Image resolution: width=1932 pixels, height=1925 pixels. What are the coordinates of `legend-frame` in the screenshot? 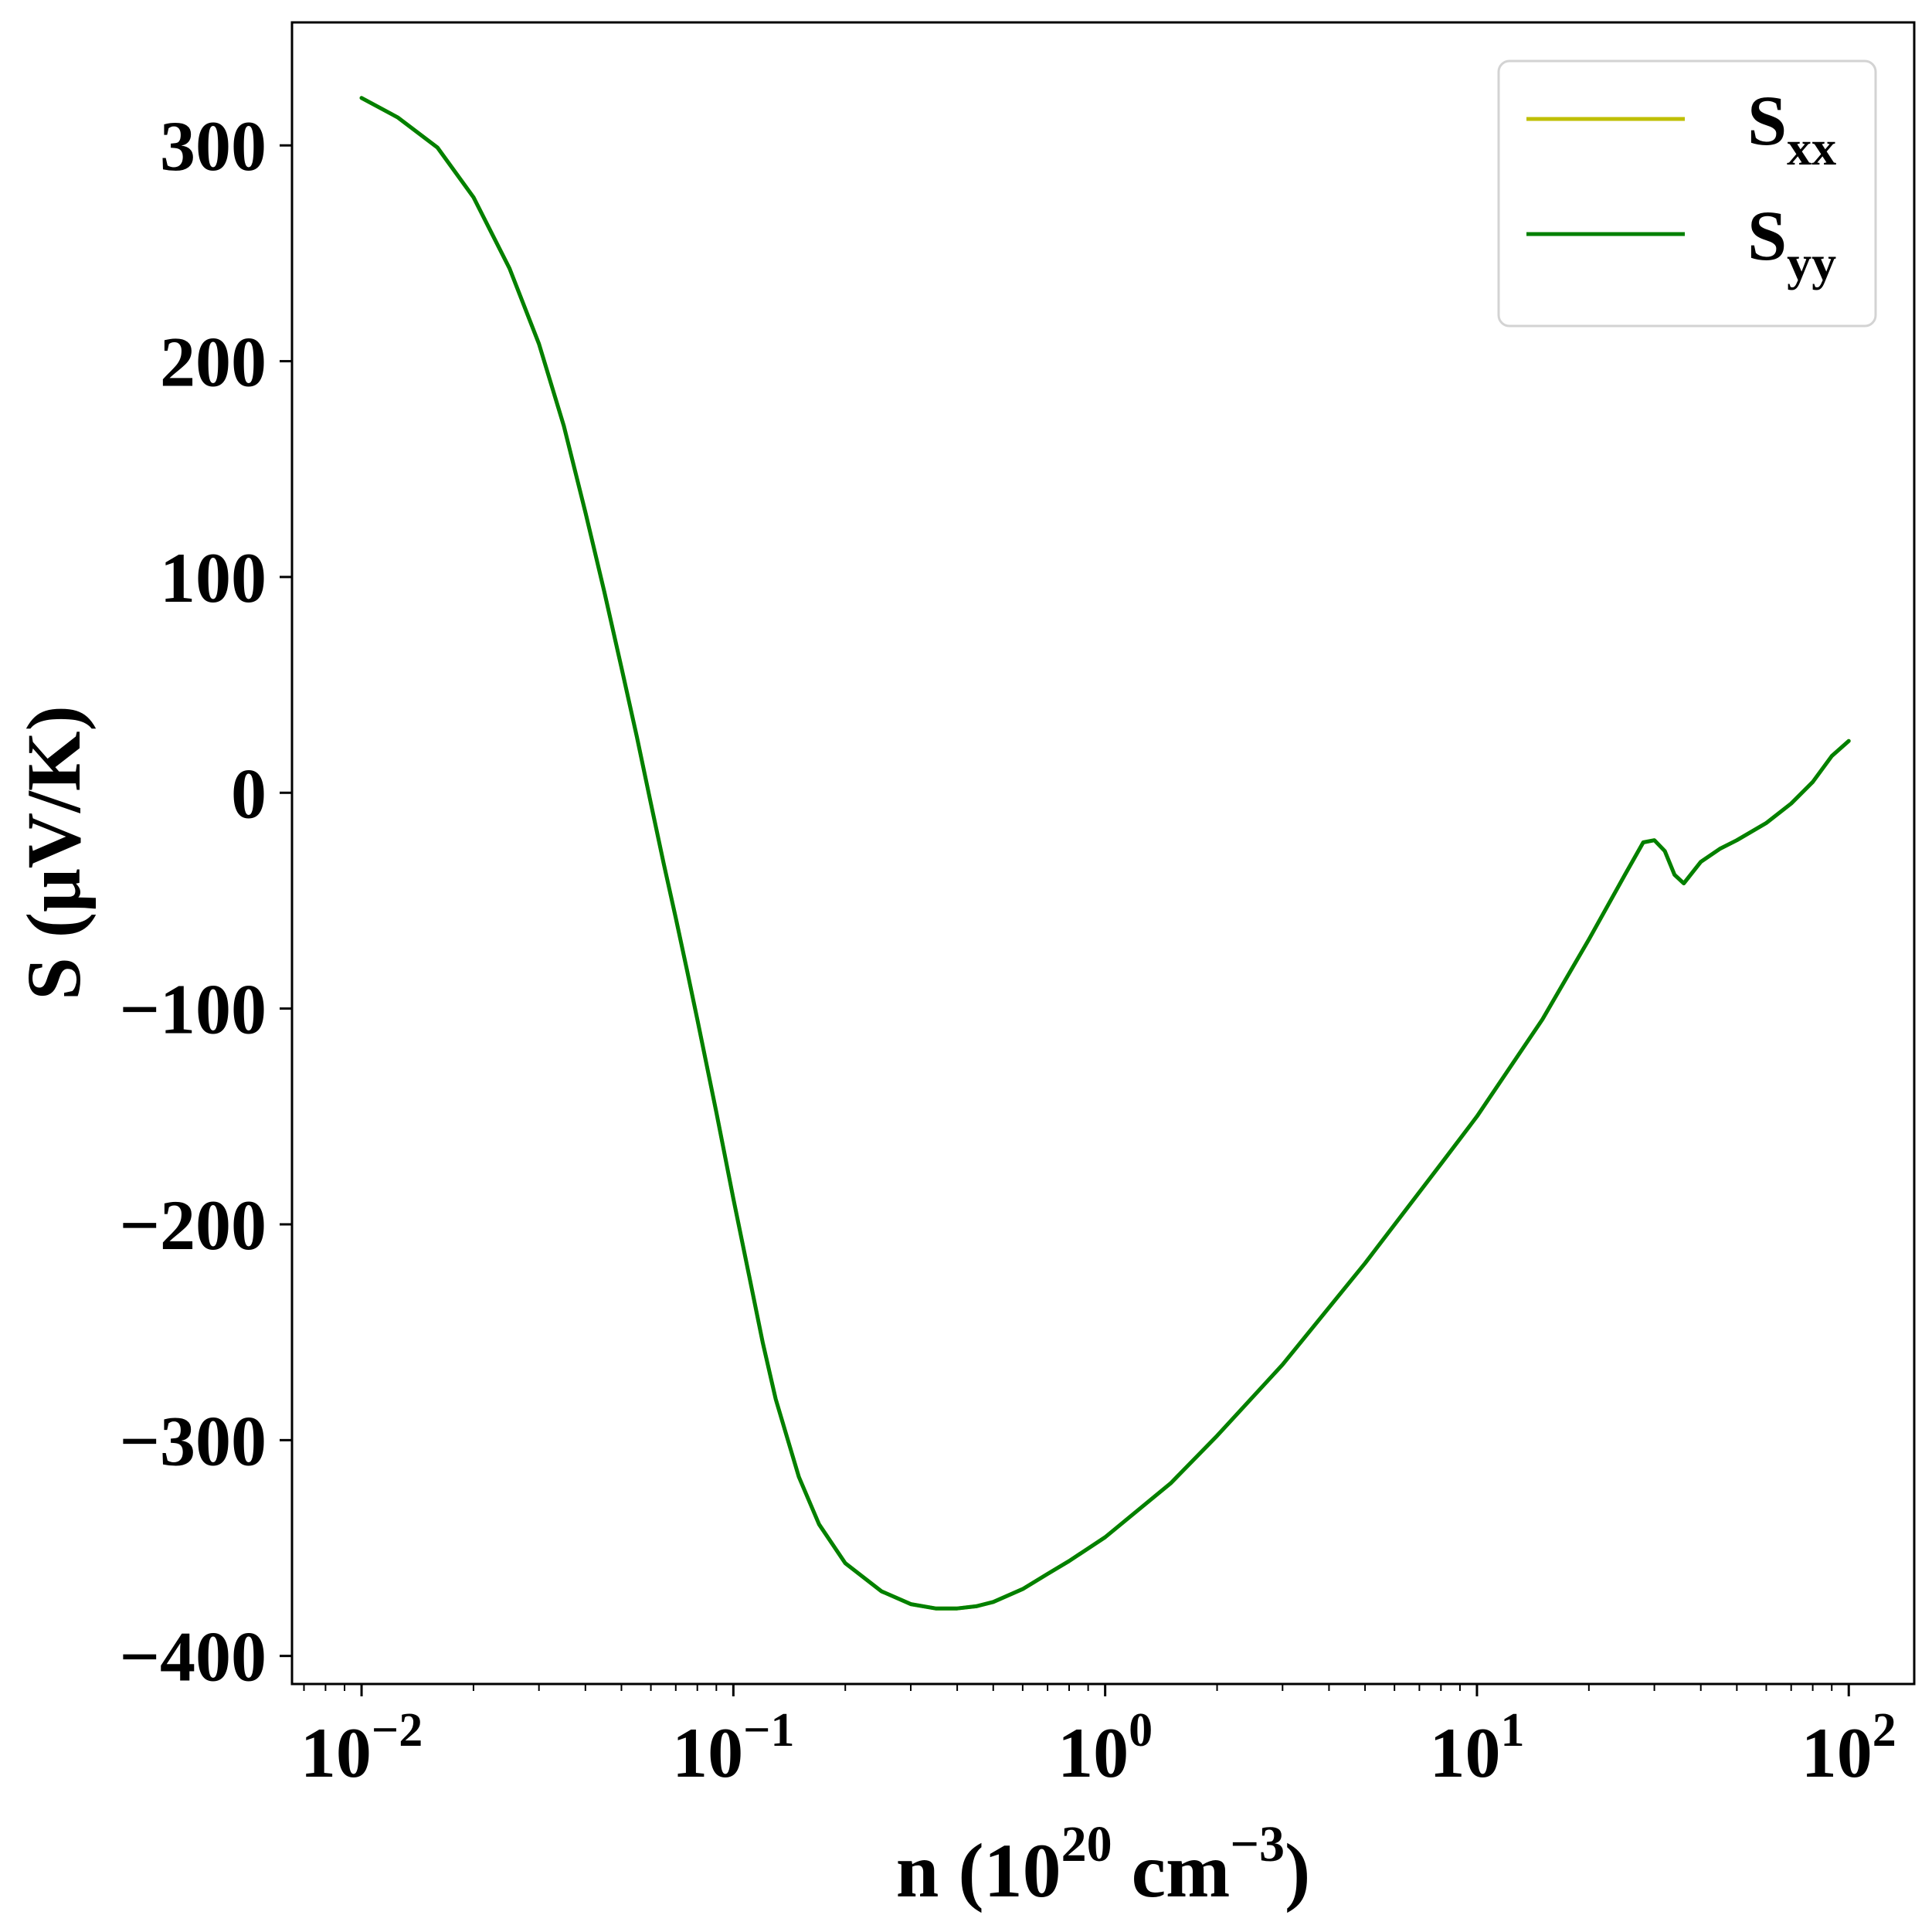 It's located at (1687, 193).